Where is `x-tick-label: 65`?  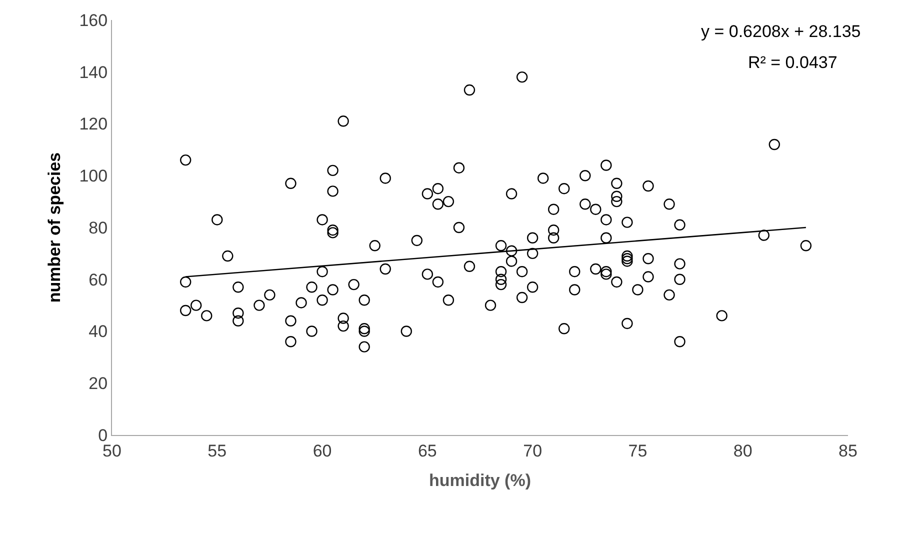
x-tick-label: 65 is located at coordinates (427, 450).